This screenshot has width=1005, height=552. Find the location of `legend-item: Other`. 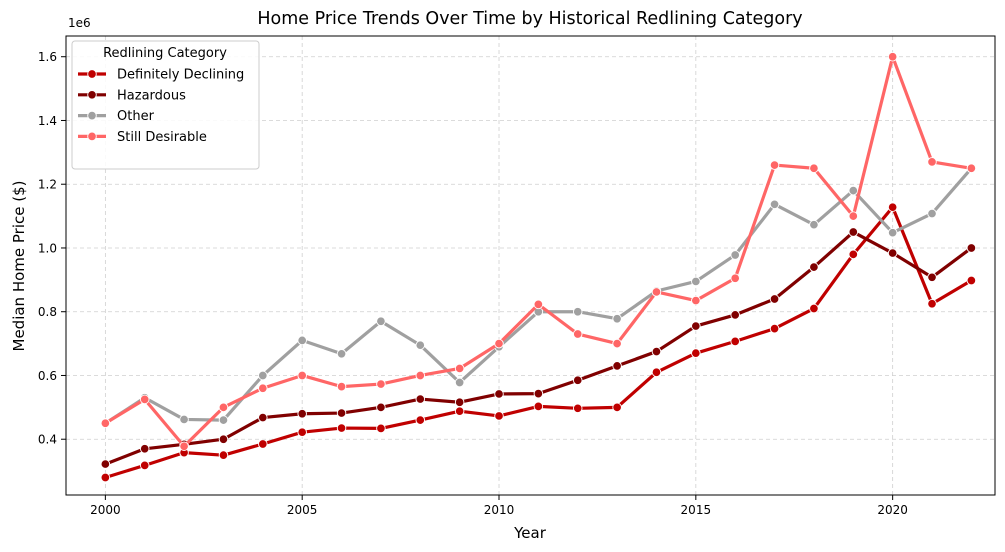

legend-item: Other is located at coordinates (116, 116).